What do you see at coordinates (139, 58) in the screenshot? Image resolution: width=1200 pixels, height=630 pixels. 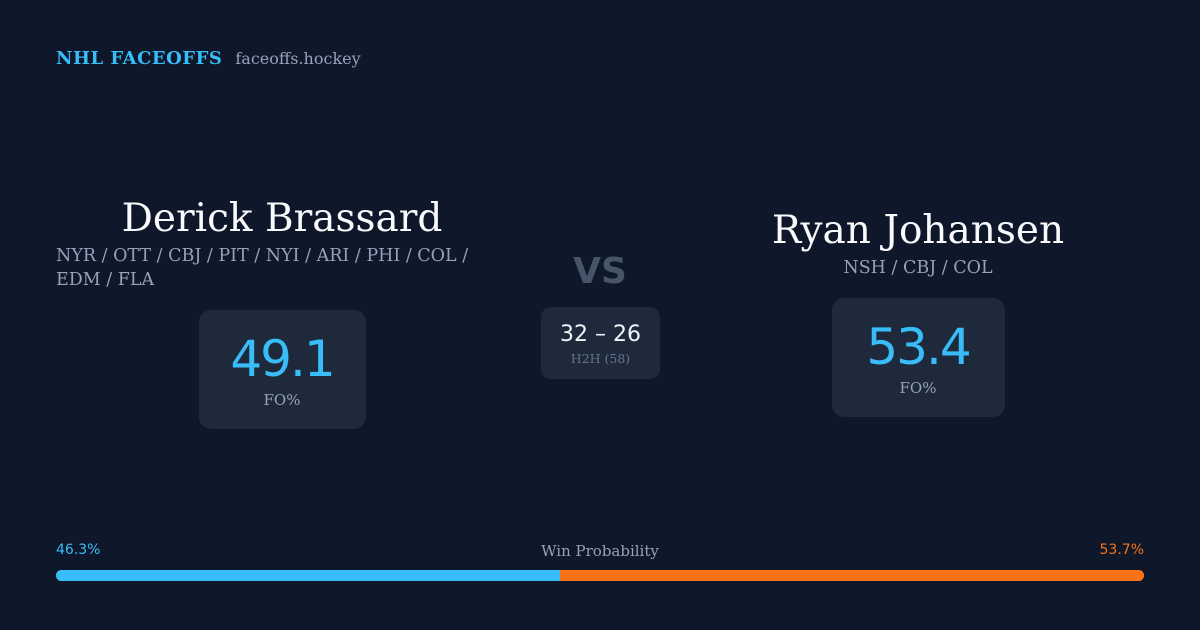 I see `brand-name: NHL FACEOFFS` at bounding box center [139, 58].